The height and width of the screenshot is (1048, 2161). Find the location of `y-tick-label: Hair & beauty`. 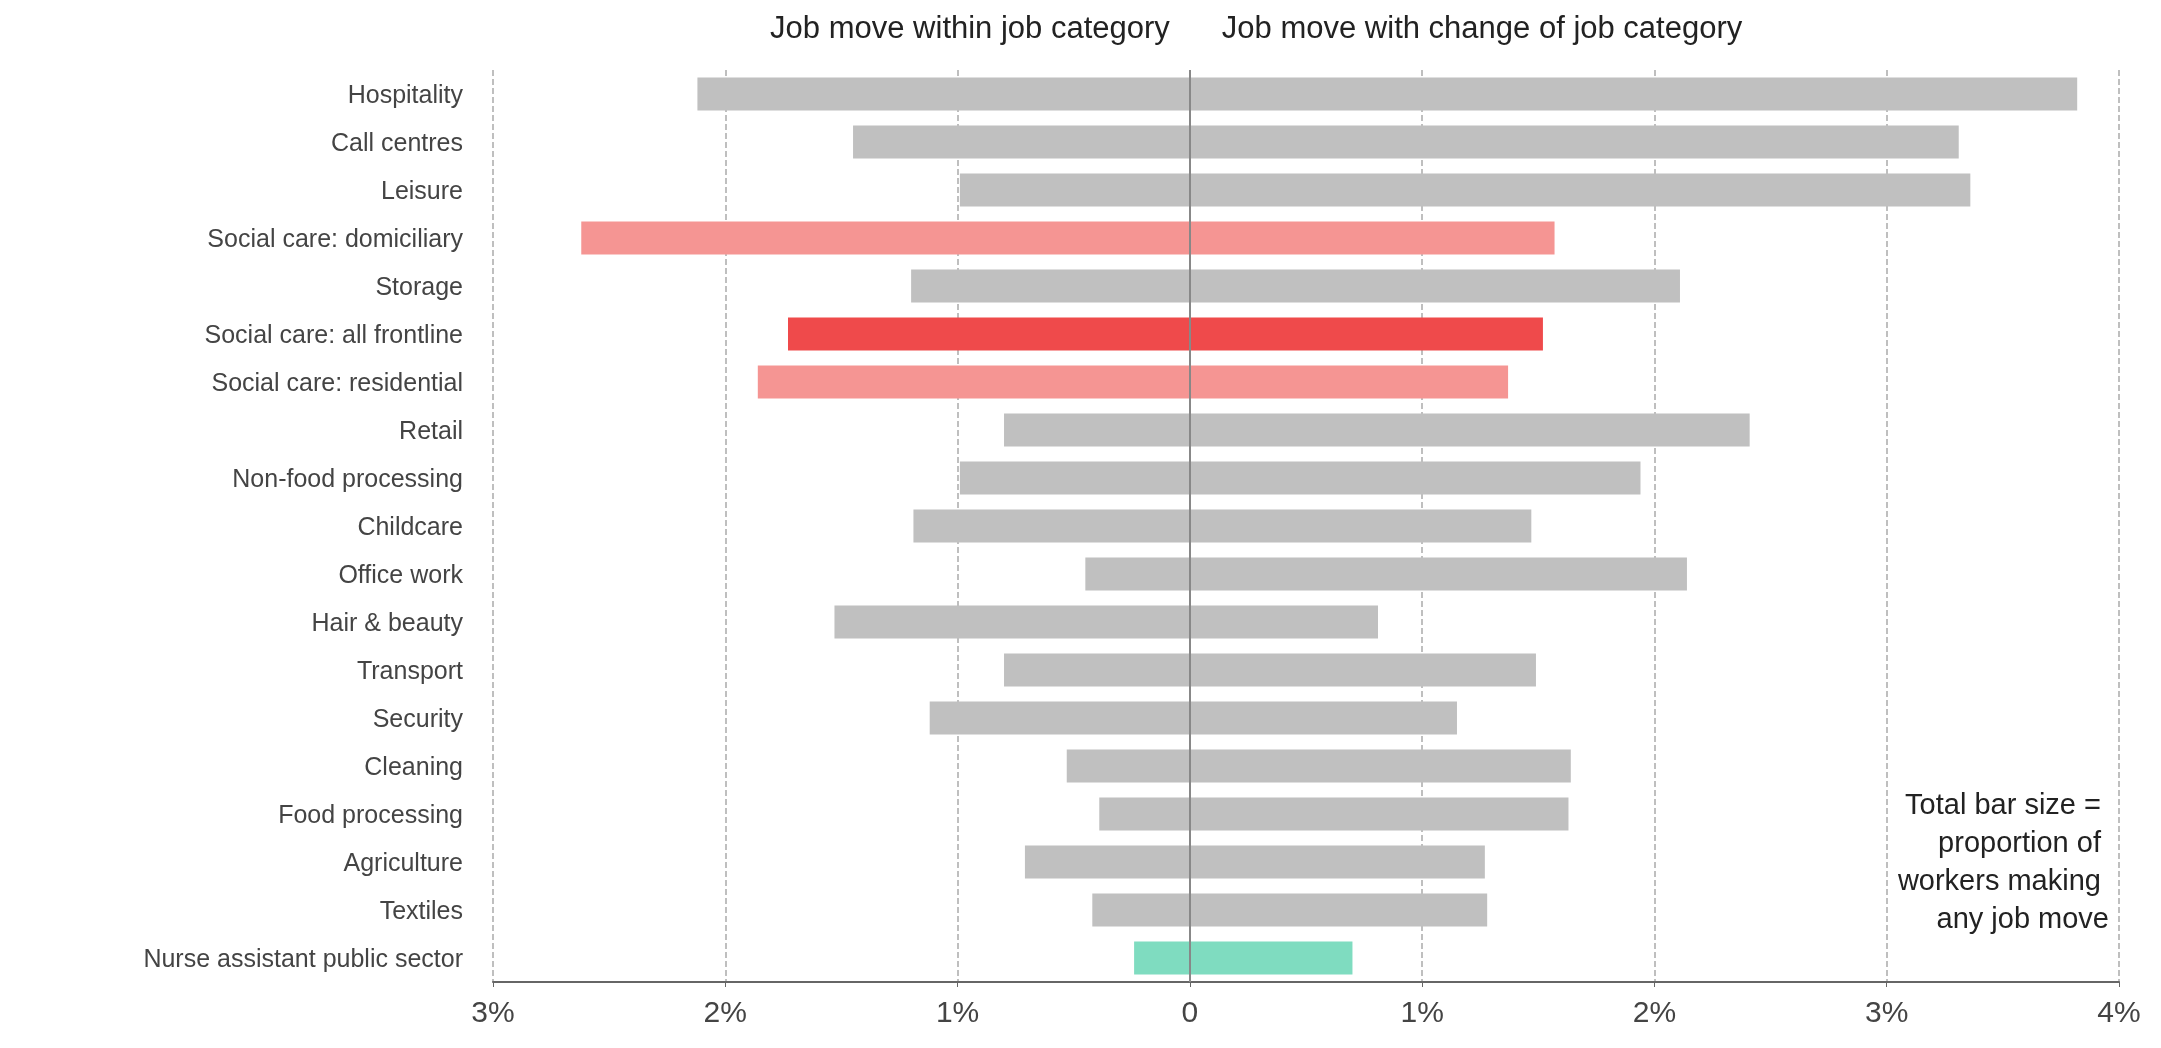

y-tick-label: Hair & beauty is located at coordinates (387, 622).